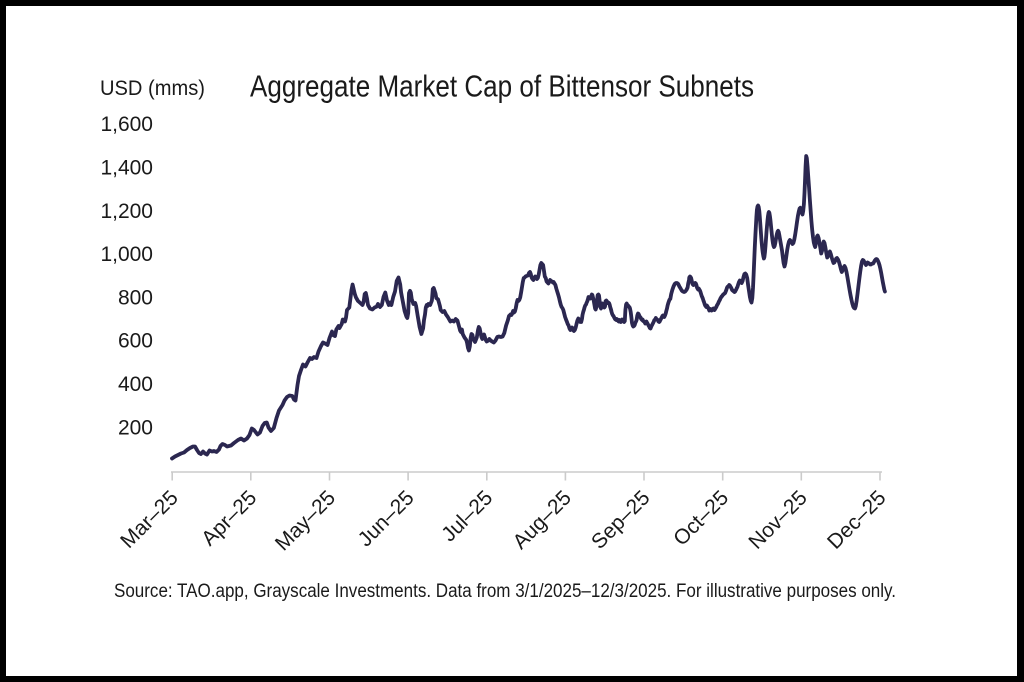  Describe the element at coordinates (135, 427) in the screenshot. I see `svg-text: 200` at that location.